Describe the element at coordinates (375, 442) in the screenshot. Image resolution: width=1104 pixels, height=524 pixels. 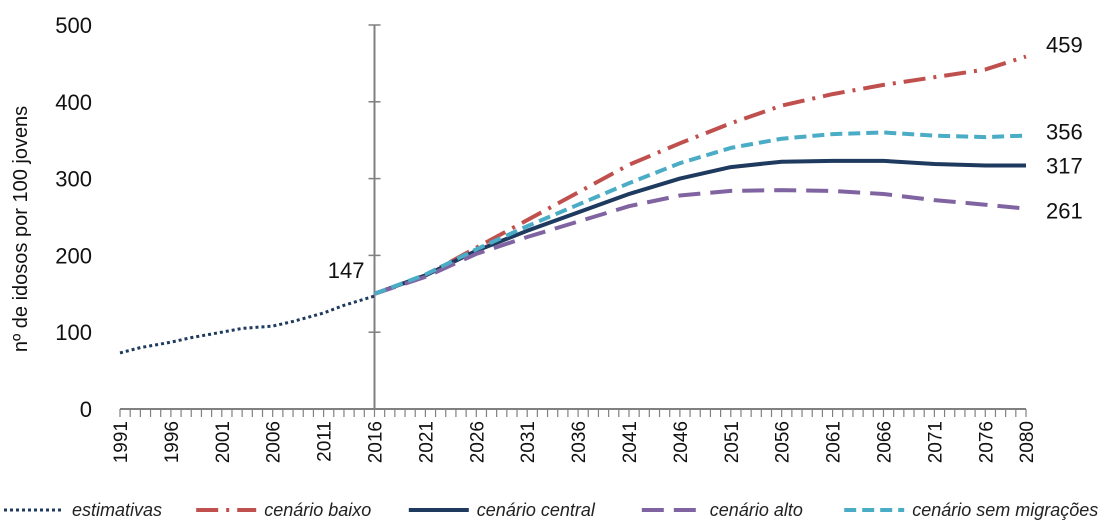
I see `x-tick-label: 2016` at that location.